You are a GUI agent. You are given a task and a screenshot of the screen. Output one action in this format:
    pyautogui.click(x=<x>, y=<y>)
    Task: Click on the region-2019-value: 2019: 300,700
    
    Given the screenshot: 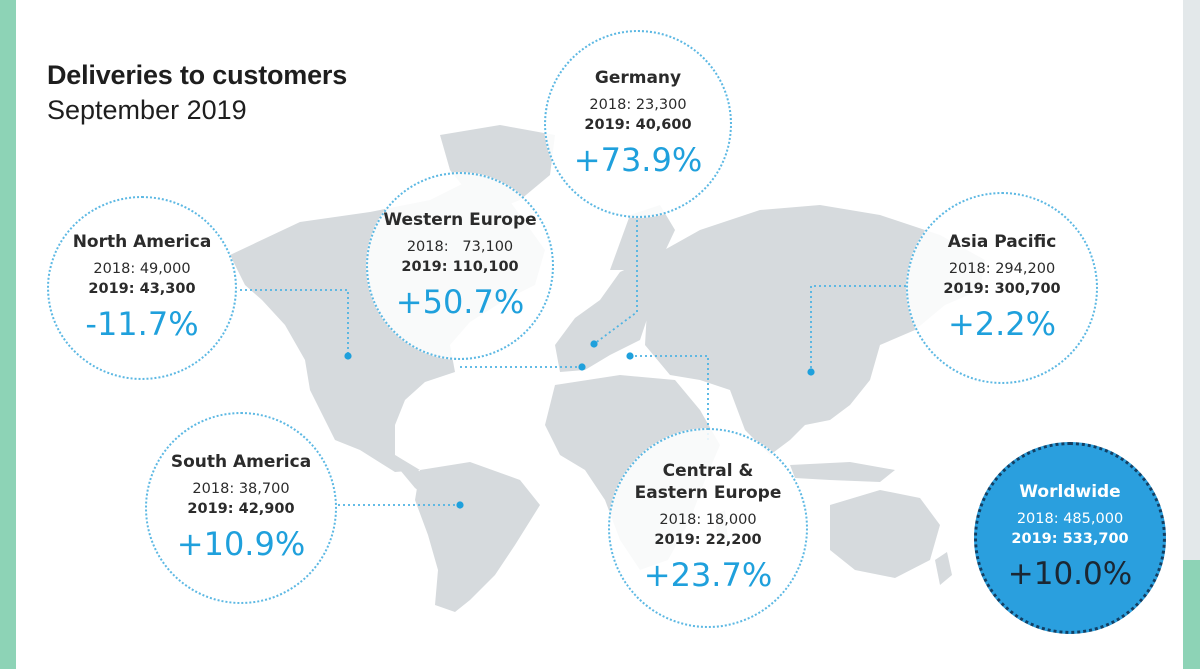 What is the action you would take?
    pyautogui.click(x=1002, y=289)
    